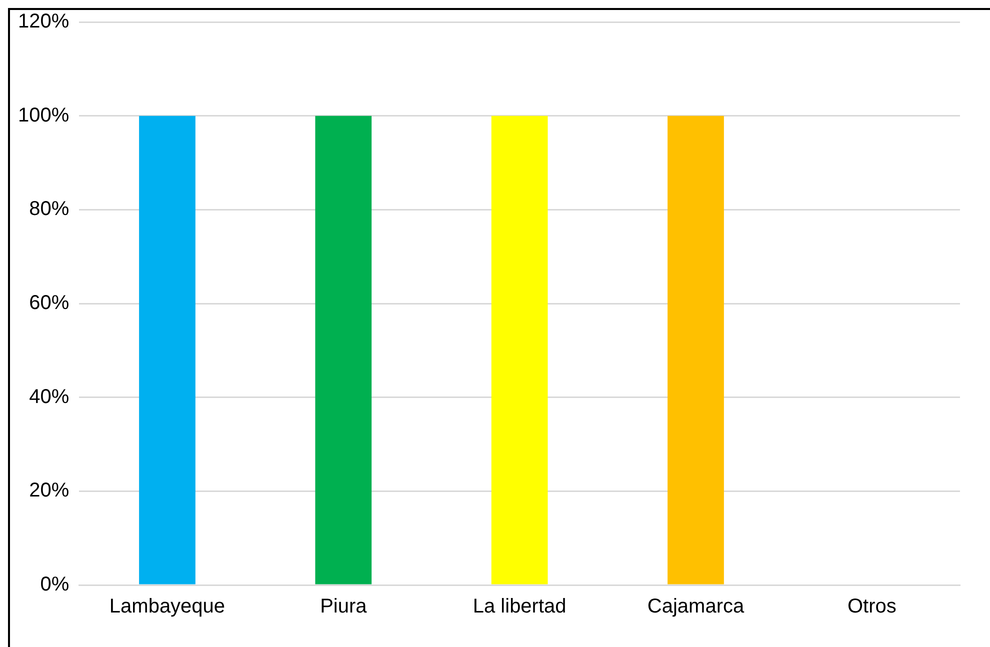 The width and height of the screenshot is (990, 647). What do you see at coordinates (519, 607) in the screenshot?
I see `x-tick-label: La libertad` at bounding box center [519, 607].